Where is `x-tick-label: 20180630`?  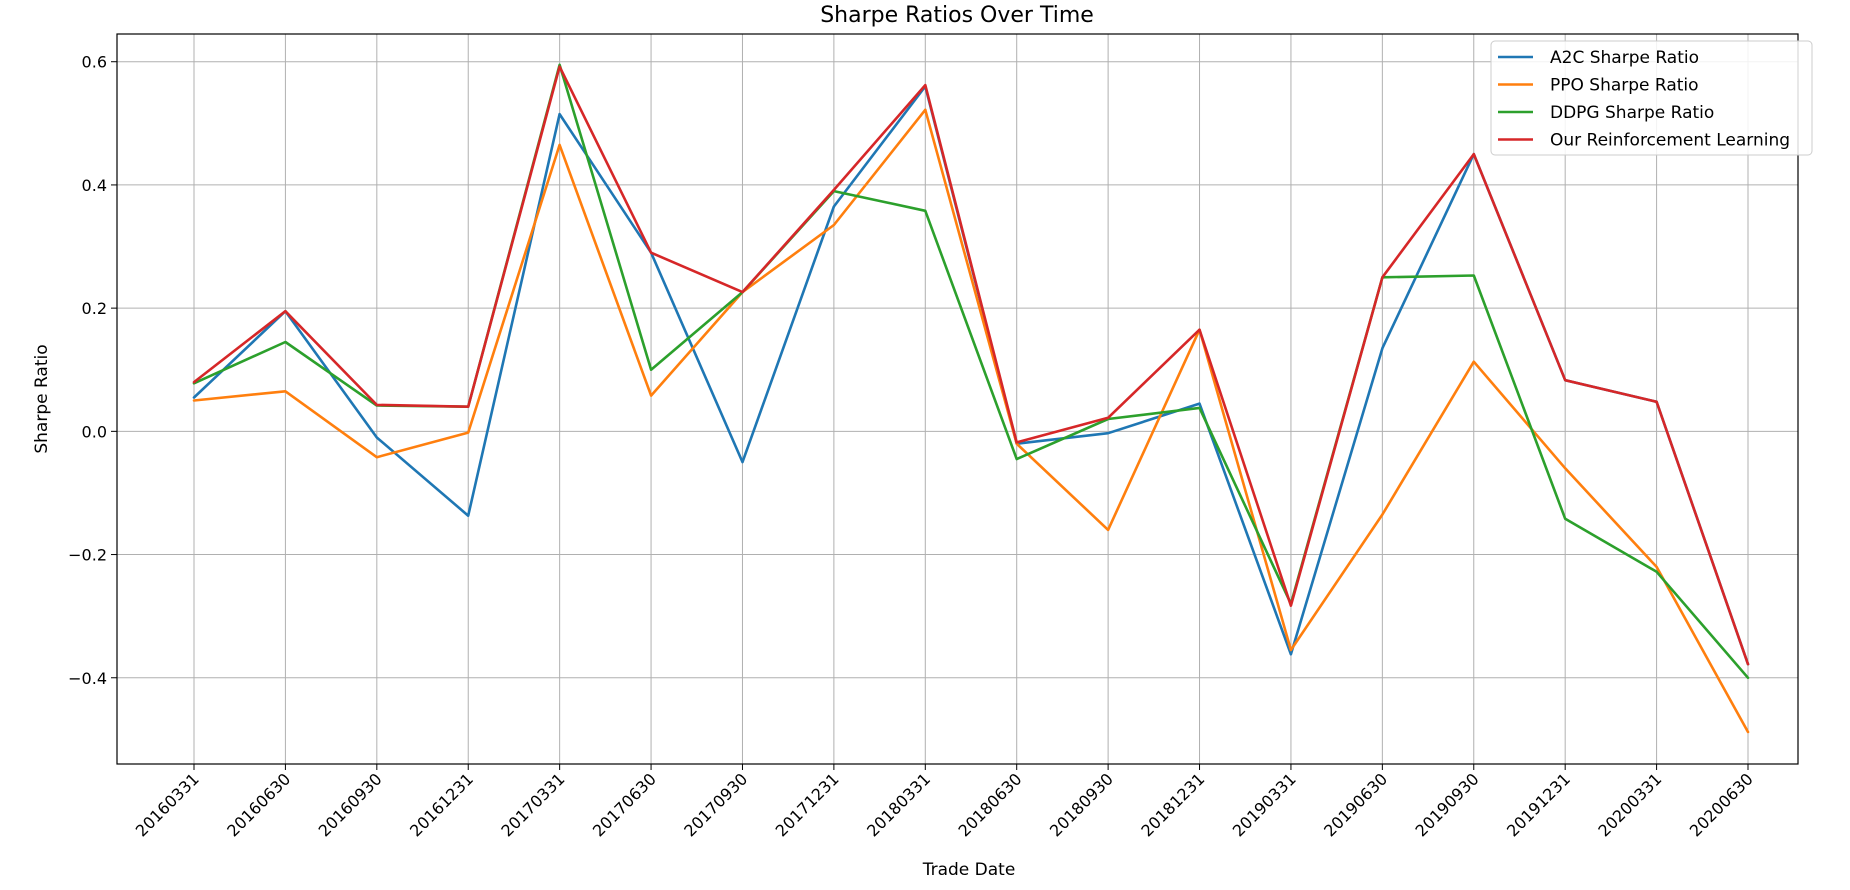 x-tick-label: 20180630 is located at coordinates (990, 804).